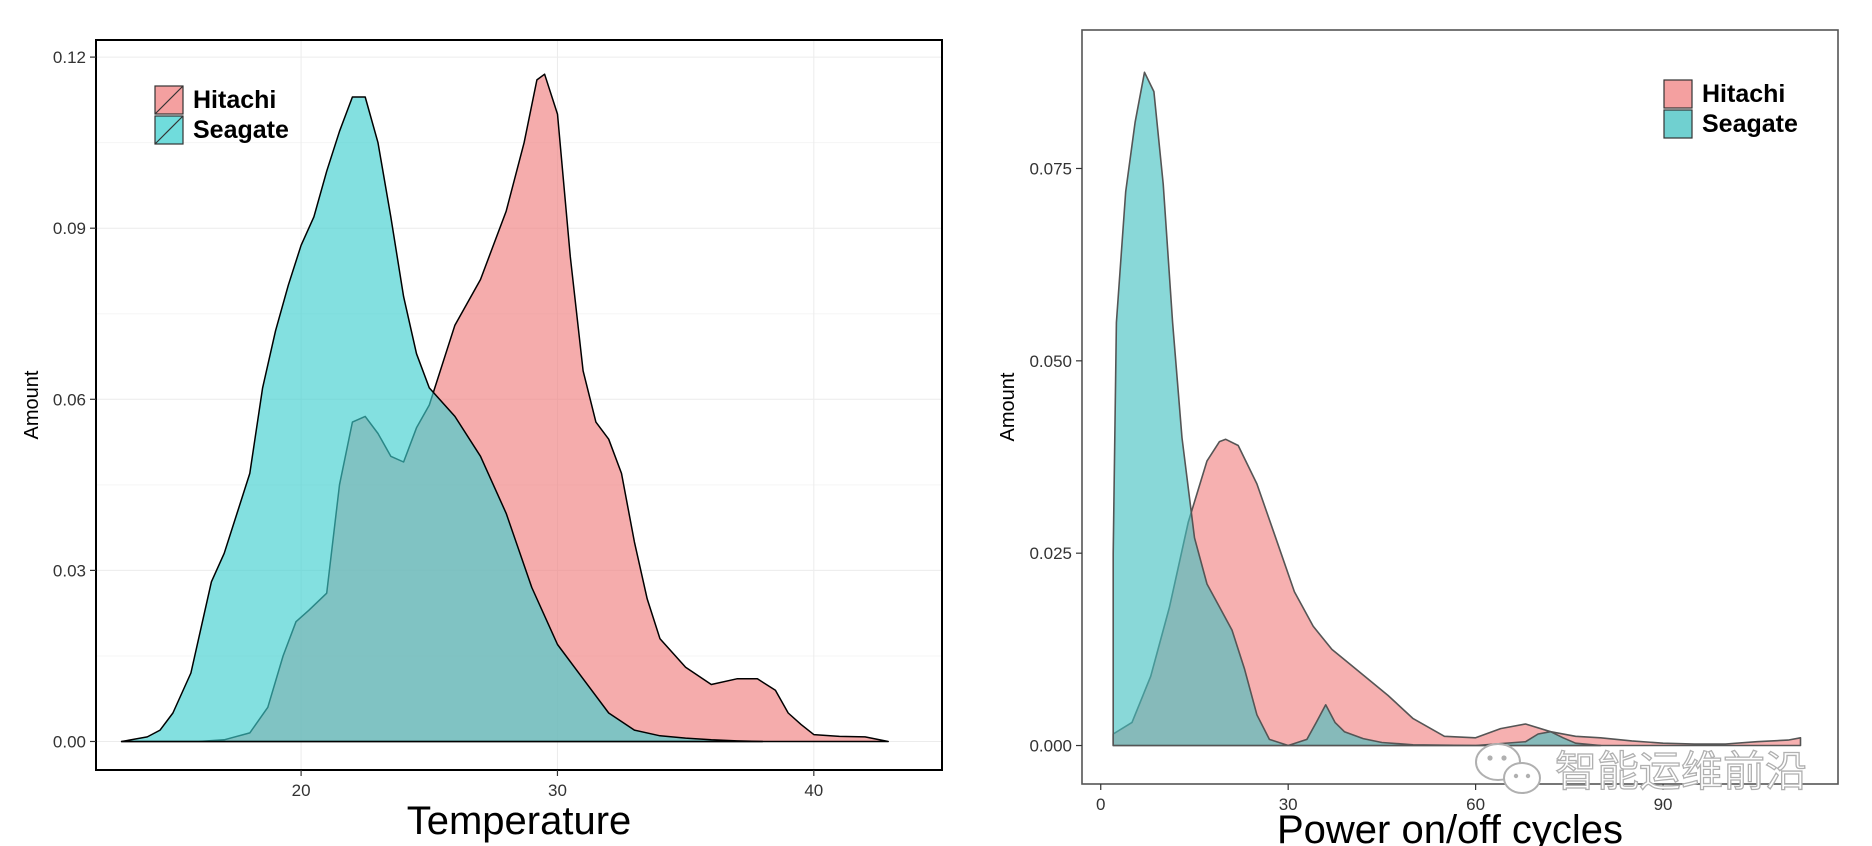 This screenshot has height=846, width=1872. I want to click on y-tick-label-0: 0.000, so click(1050, 746).